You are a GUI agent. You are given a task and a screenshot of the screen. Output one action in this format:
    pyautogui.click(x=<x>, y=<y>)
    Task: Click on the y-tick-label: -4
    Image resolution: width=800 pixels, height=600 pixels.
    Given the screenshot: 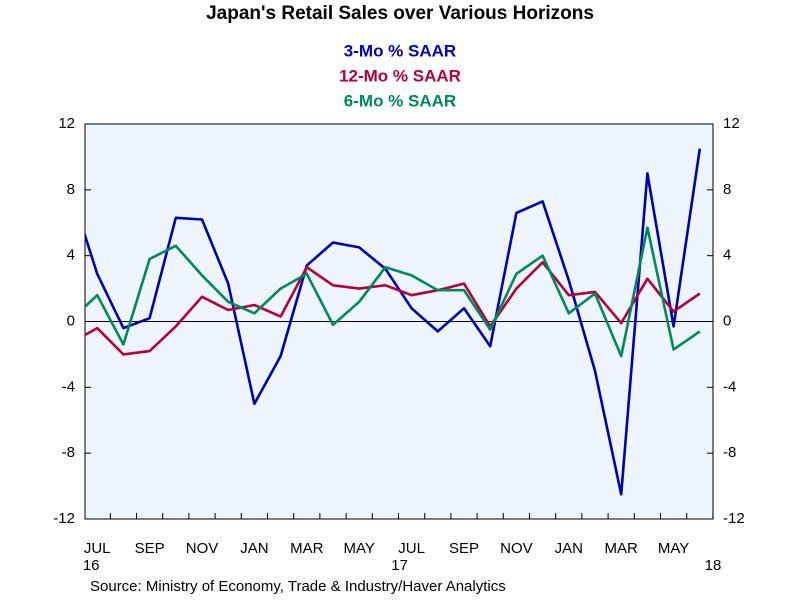 What is the action you would take?
    pyautogui.click(x=68, y=386)
    